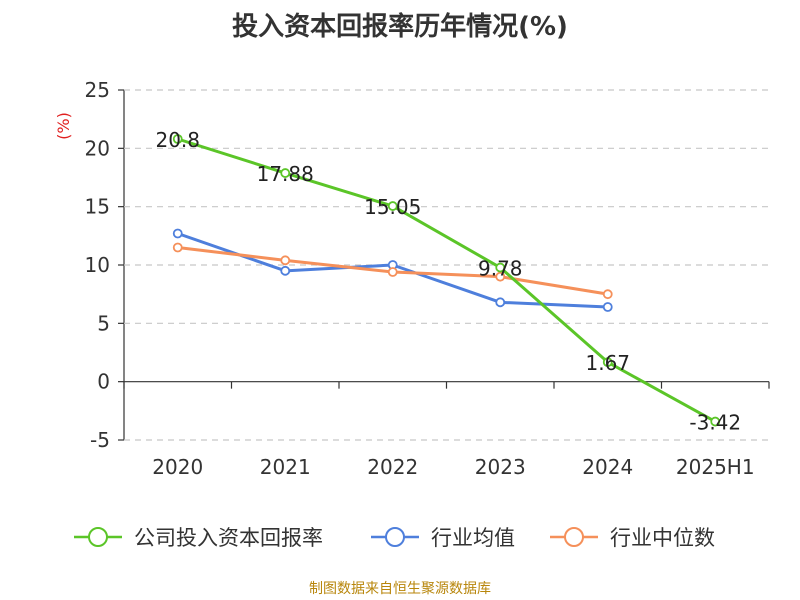 The width and height of the screenshot is (800, 600). What do you see at coordinates (473, 538) in the screenshot?
I see `legend-label: 行业均值` at bounding box center [473, 538].